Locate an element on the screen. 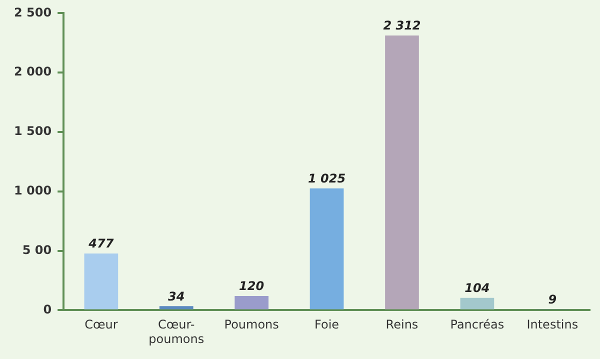 The height and width of the screenshot is (359, 600). data-label: 9 is located at coordinates (552, 299).